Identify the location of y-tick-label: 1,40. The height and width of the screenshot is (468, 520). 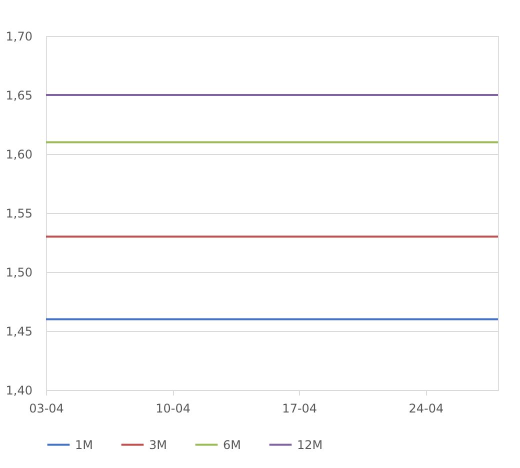
(19, 391).